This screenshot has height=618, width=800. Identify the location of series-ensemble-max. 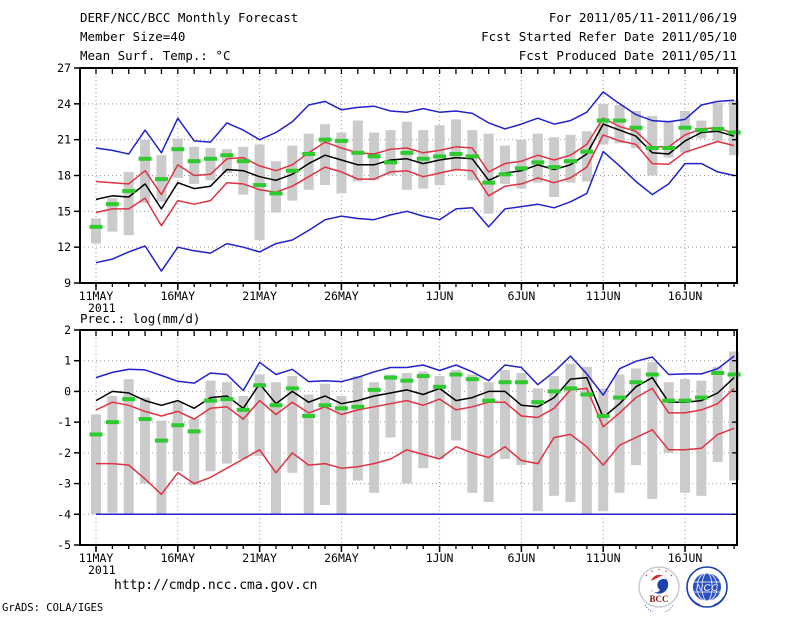
(415, 375).